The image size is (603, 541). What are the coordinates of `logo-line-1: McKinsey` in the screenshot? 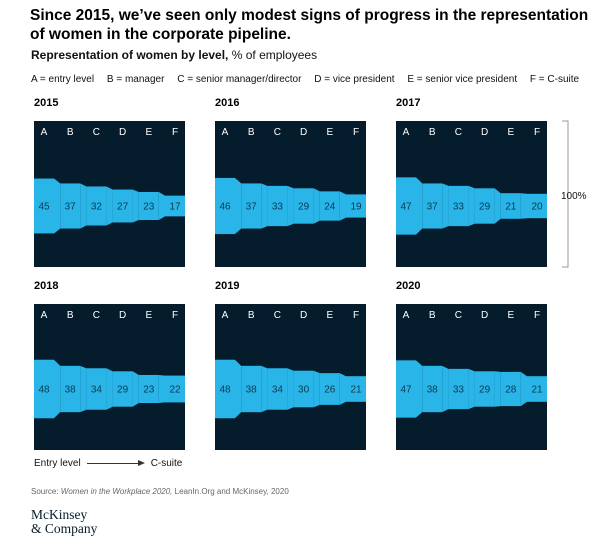 It's located at (59, 514).